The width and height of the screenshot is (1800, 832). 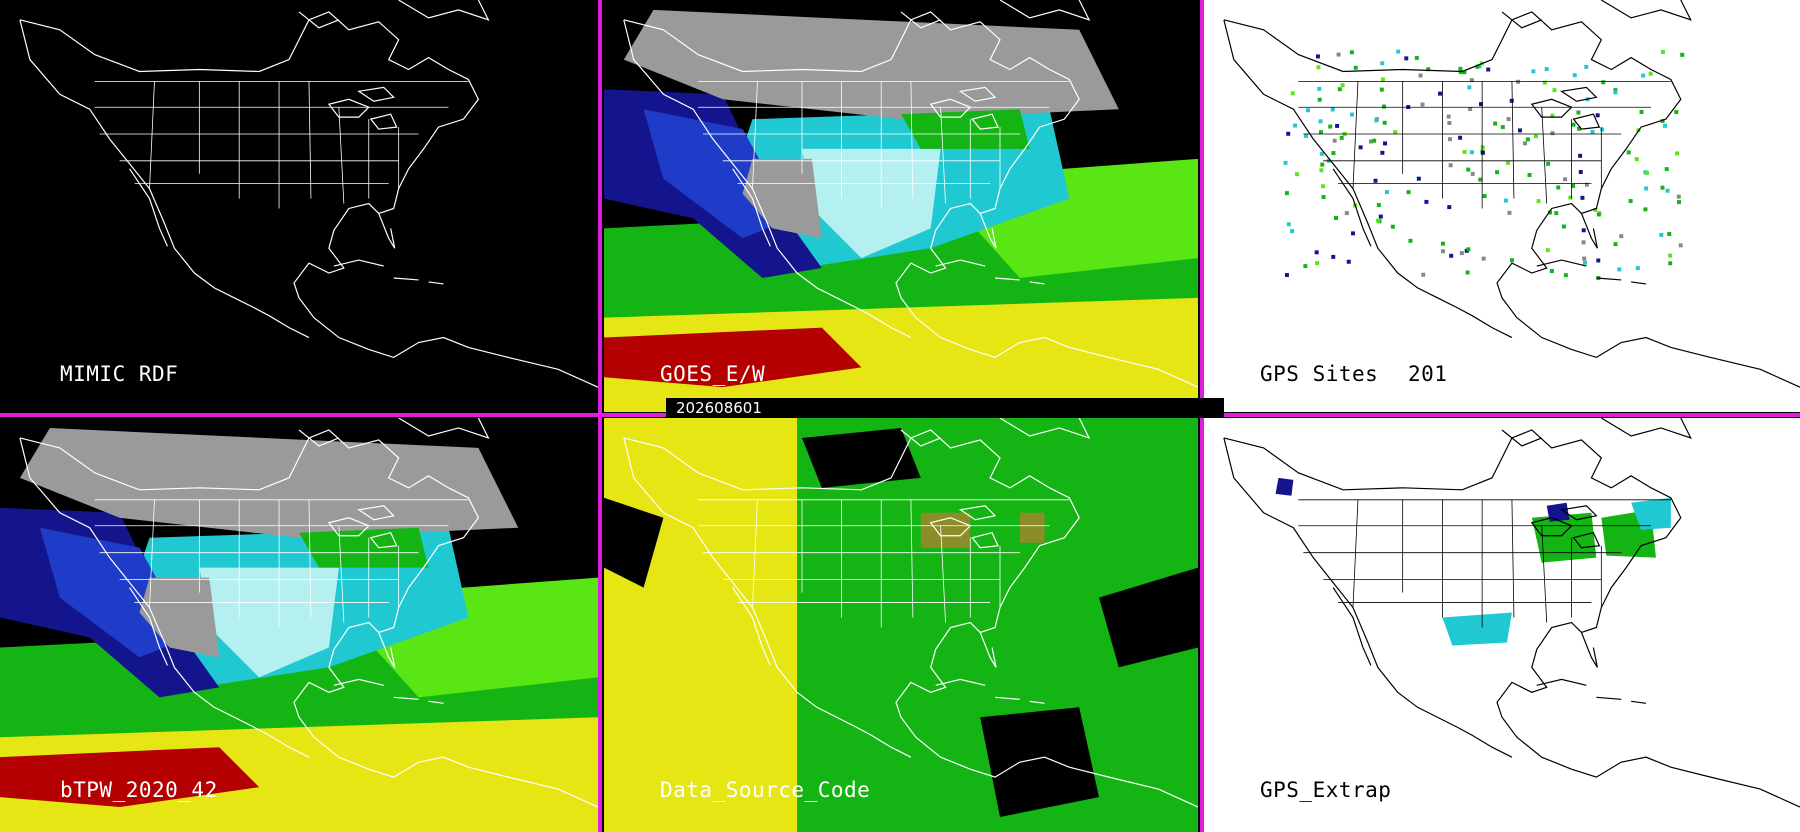 I want to click on panel-title-goes: GOES_E/W, so click(x=713, y=374).